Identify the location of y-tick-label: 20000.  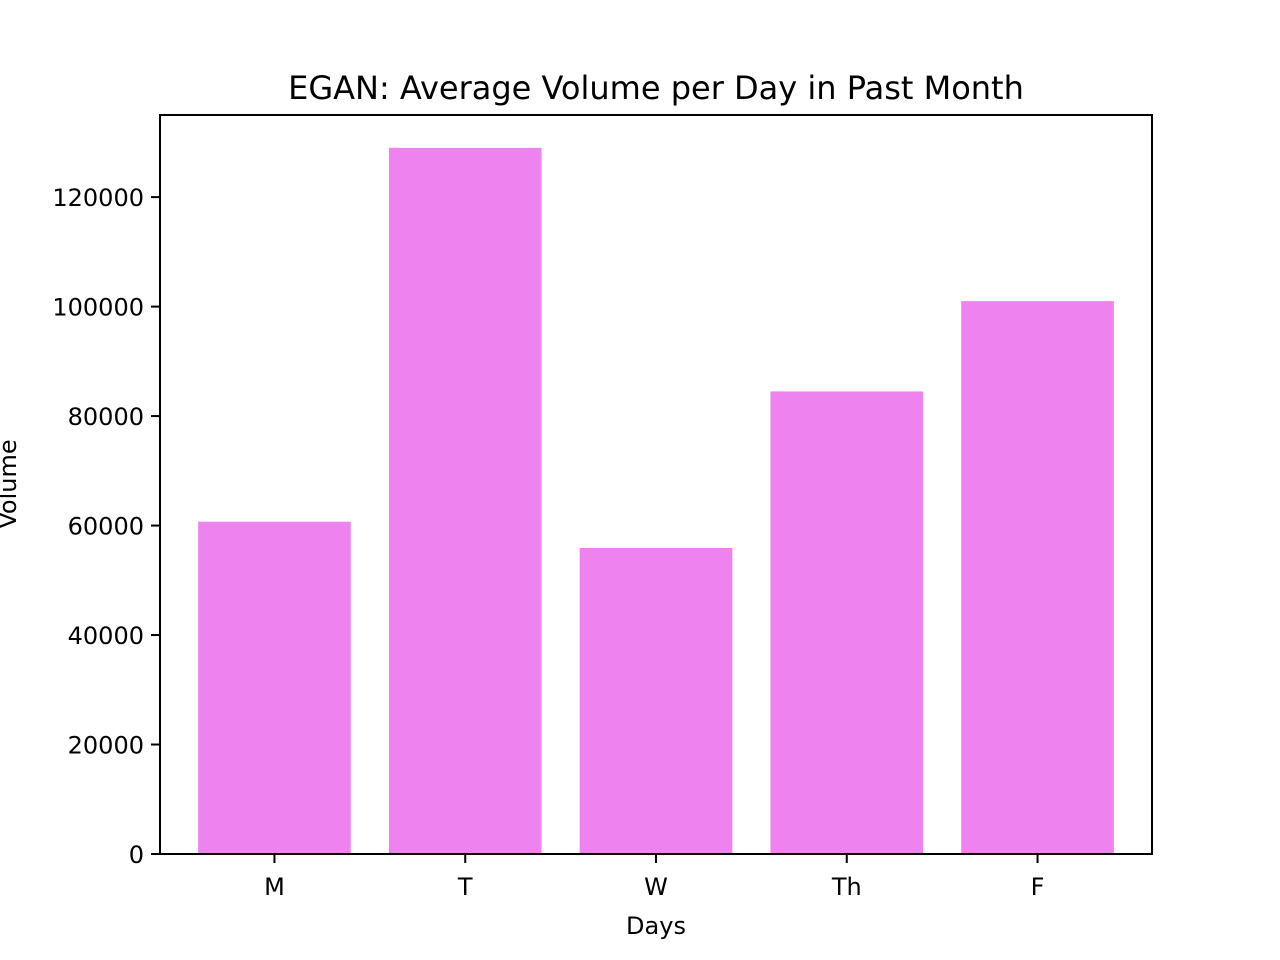
(106, 746).